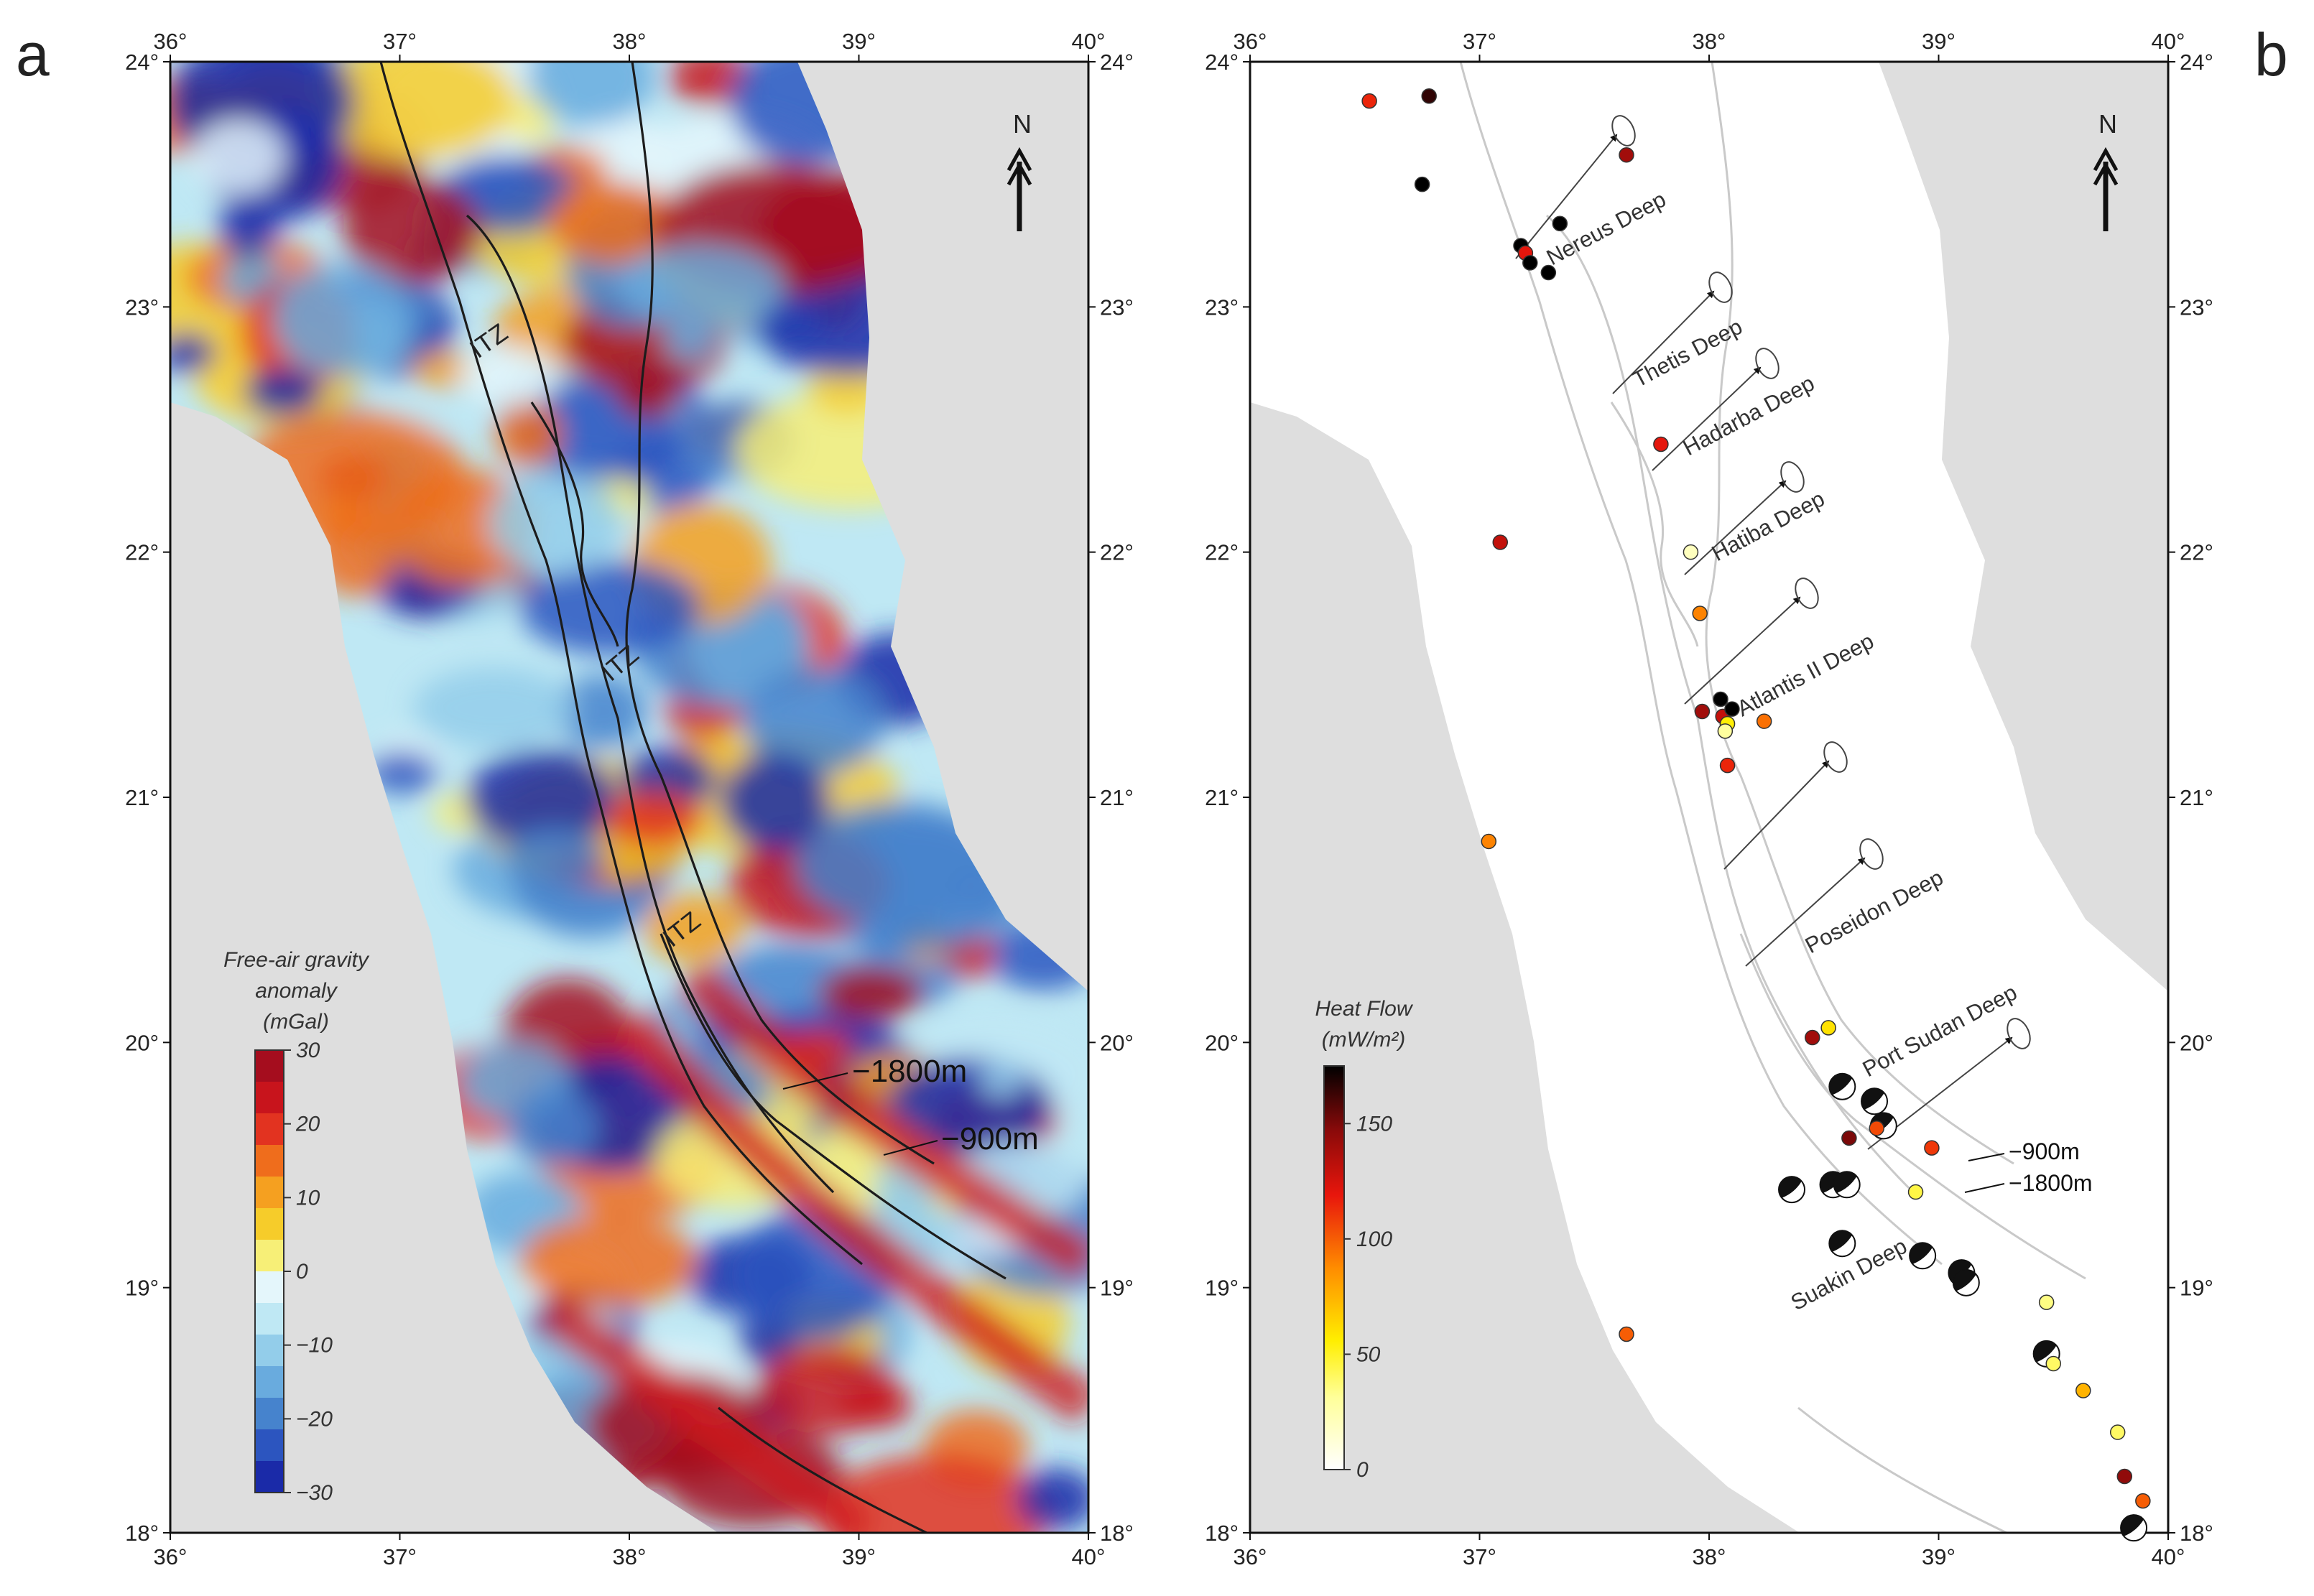  Describe the element at coordinates (910, 1148) in the screenshot. I see `depth-900-leader` at that location.